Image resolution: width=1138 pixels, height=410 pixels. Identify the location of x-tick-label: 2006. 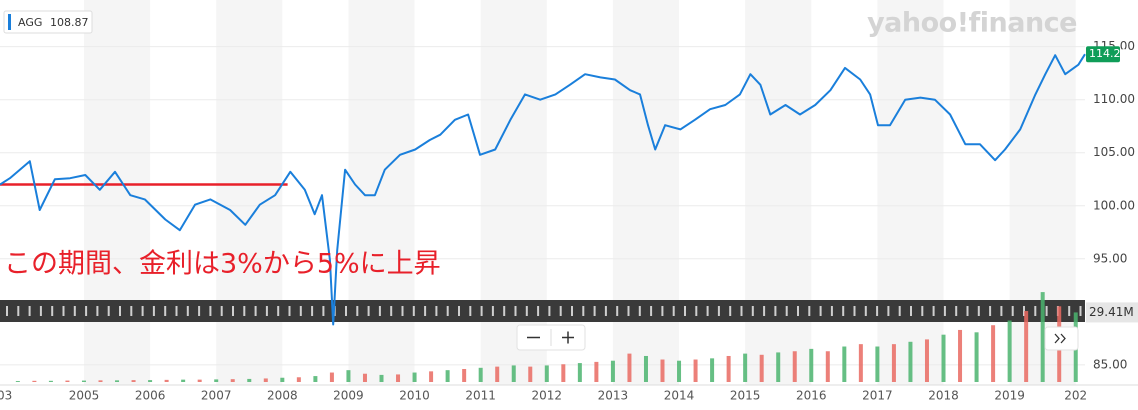
(150, 396).